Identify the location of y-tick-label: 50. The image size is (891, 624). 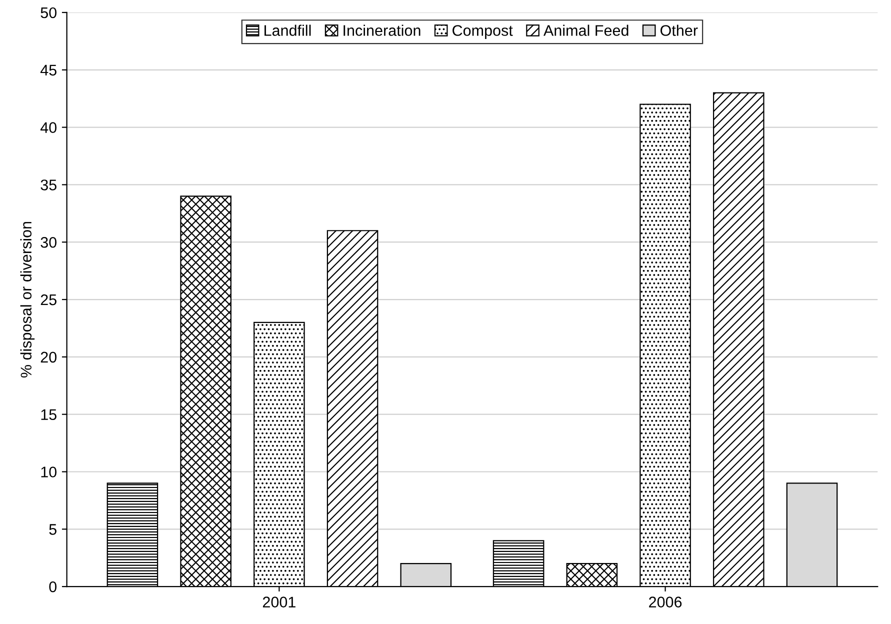
(48, 12).